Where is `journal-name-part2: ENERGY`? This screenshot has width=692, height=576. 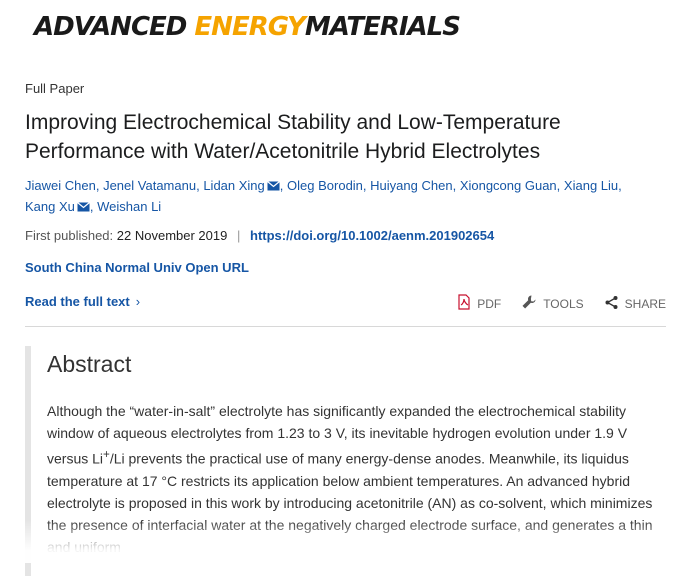 journal-name-part2: ENERGY is located at coordinates (249, 27).